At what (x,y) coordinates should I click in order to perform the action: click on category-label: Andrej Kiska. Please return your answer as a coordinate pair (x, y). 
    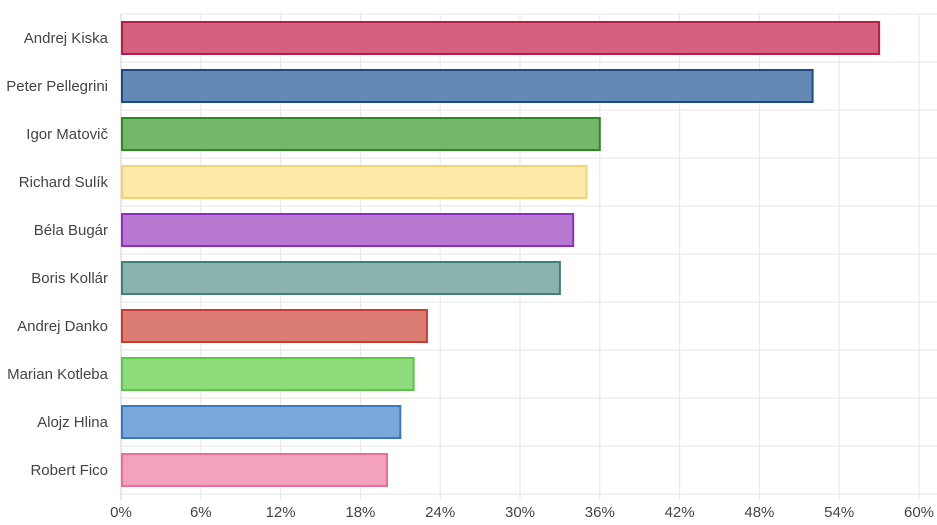
    Looking at the image, I should click on (66, 38).